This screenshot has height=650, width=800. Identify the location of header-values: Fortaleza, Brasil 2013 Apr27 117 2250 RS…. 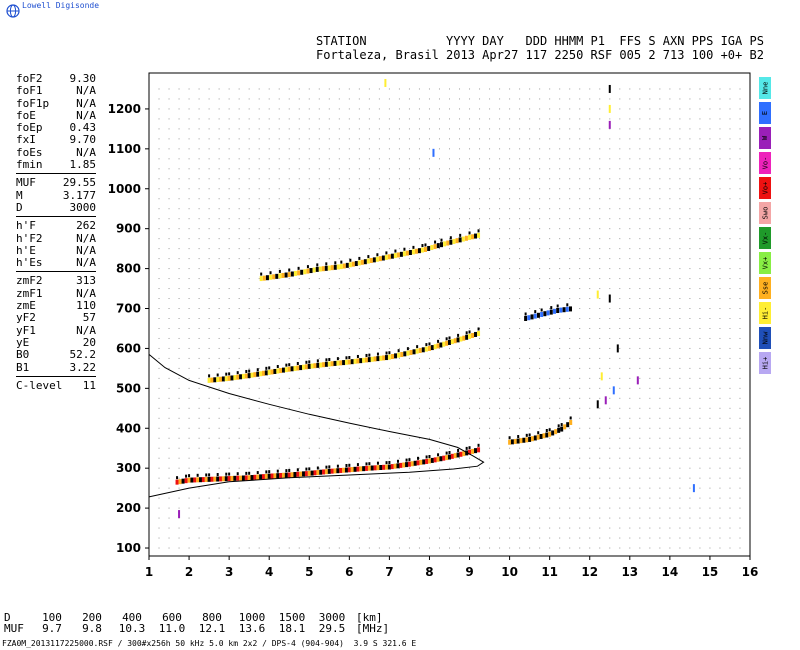
(540, 55).